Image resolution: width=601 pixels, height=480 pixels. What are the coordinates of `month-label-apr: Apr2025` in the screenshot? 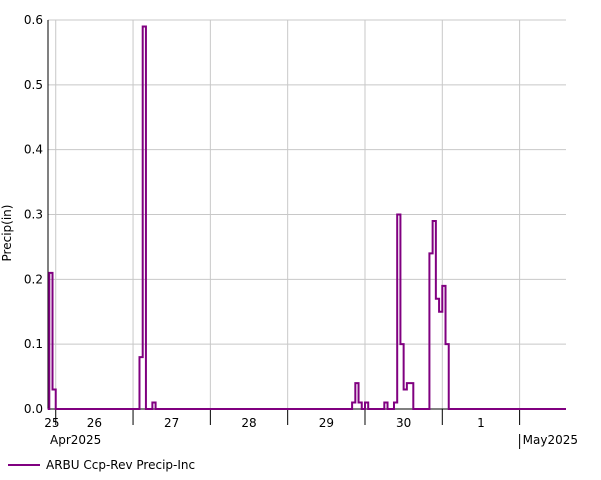 It's located at (75, 440).